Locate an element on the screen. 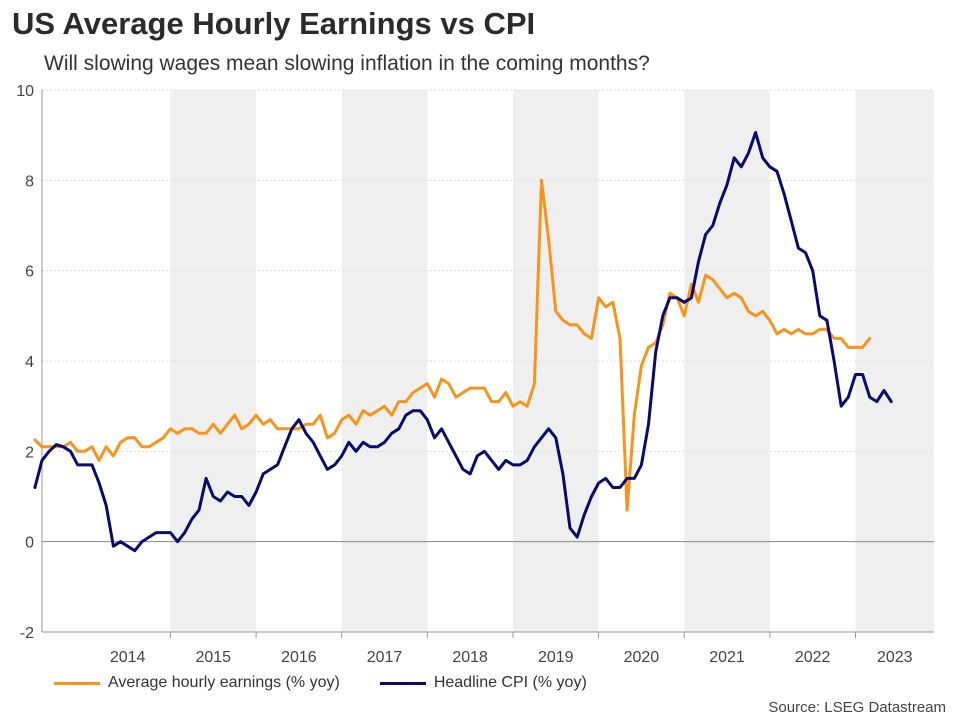 Image resolution: width=960 pixels, height=720 pixels. legend-item-cpi: Headline CPI (% yoy) is located at coordinates (483, 683).